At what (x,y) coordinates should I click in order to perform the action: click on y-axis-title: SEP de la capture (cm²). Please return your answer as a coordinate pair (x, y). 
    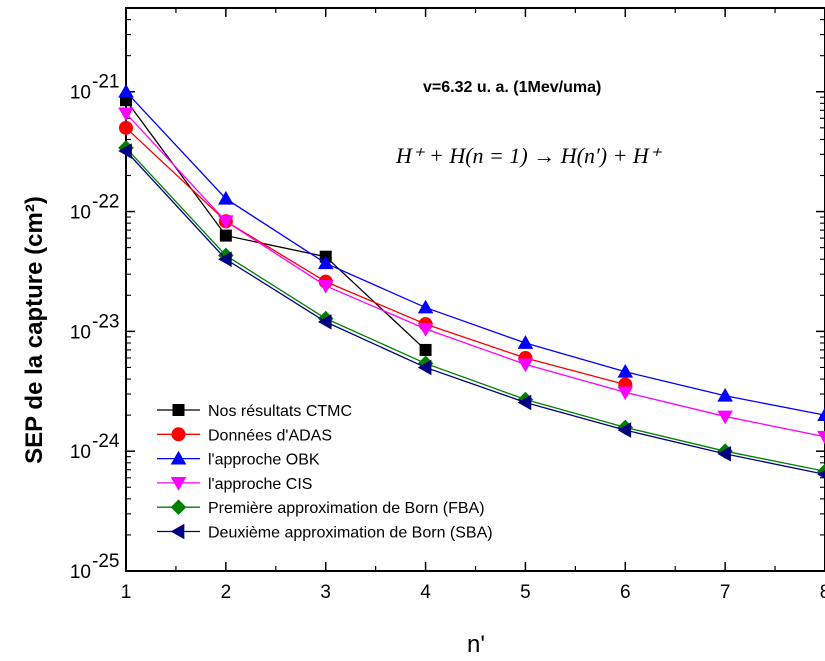
    Looking at the image, I should click on (34, 330).